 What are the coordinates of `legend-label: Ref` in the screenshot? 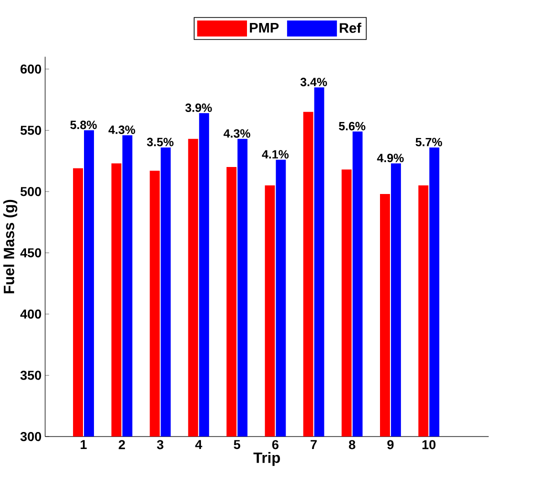 It's located at (351, 27).